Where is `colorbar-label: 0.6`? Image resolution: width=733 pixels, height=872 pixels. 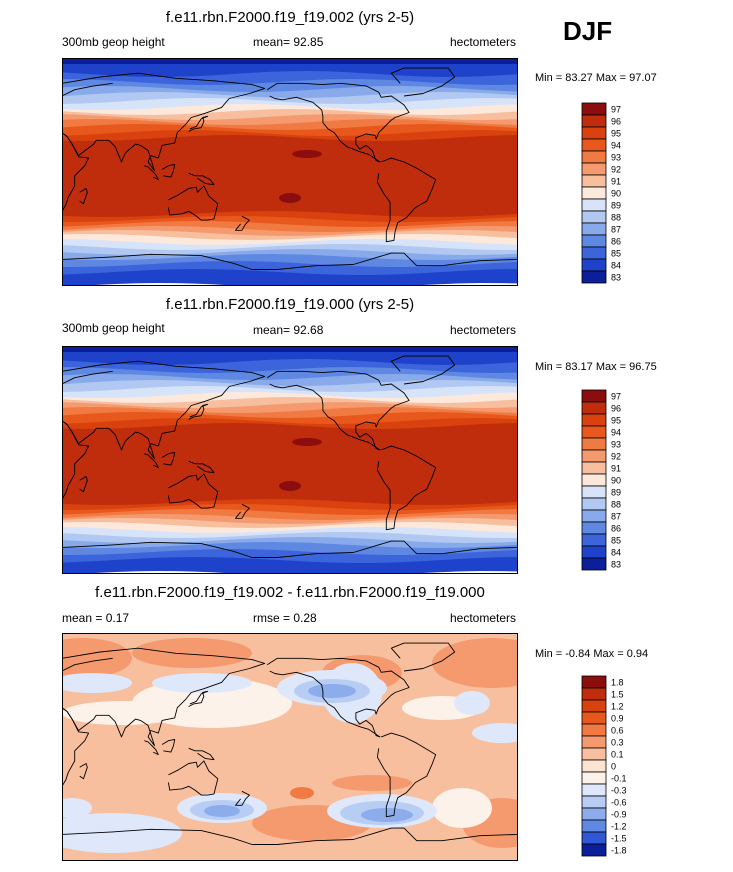 colorbar-label: 0.6 is located at coordinates (617, 731).